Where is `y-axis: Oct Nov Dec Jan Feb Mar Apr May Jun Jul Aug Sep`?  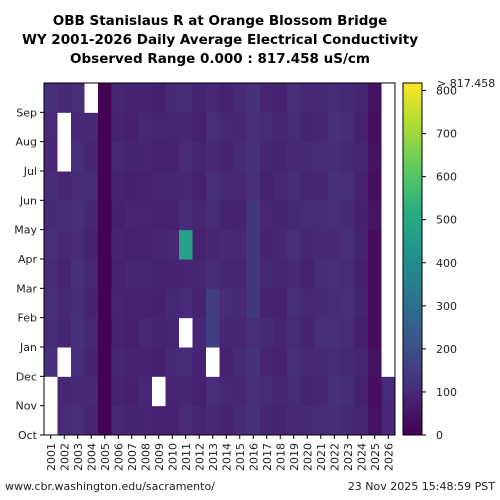
y-axis: Oct Nov Dec Jan Feb Mar Apr May Jun Jul Aug Sep is located at coordinates (29, 274).